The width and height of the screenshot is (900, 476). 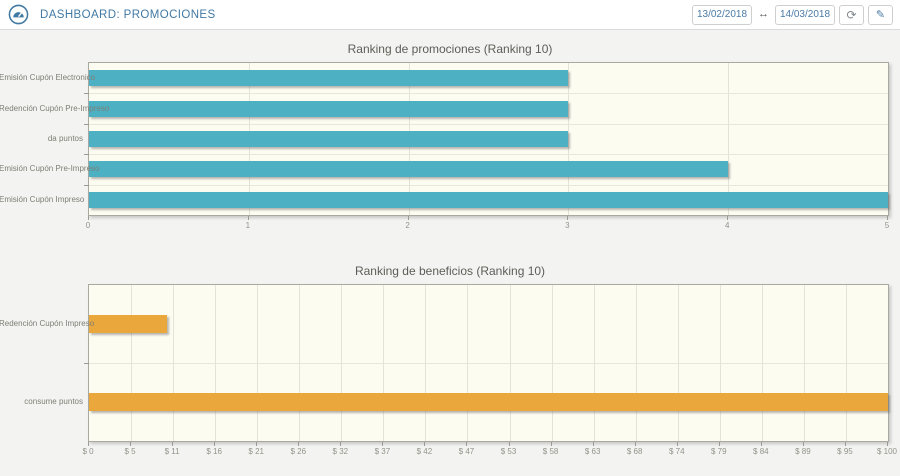 I want to click on x-axis-label: $ 32, so click(x=340, y=451).